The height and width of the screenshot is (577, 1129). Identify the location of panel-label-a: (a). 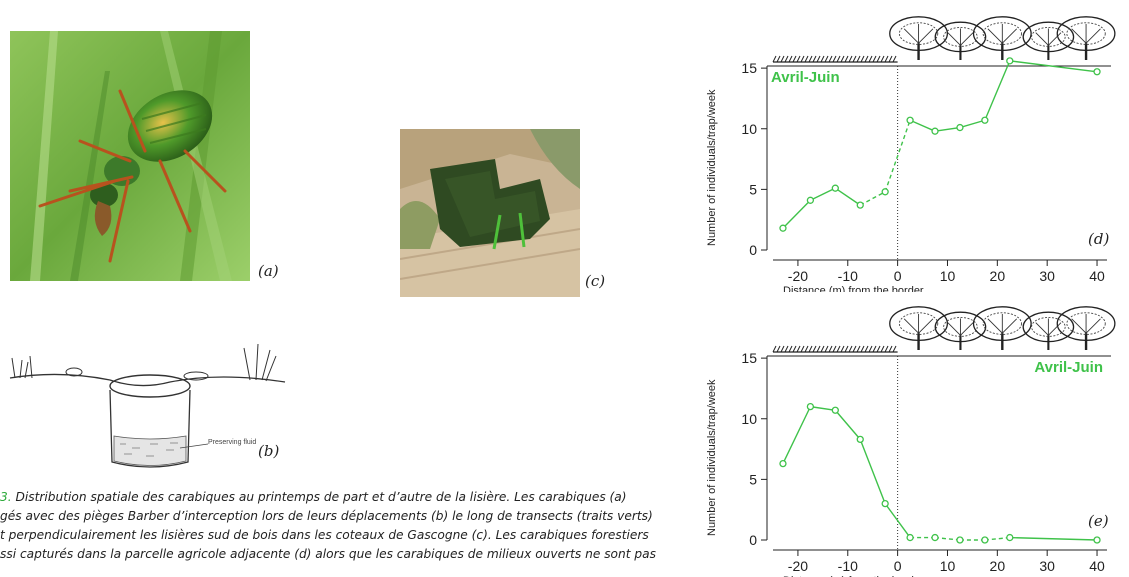
(268, 271).